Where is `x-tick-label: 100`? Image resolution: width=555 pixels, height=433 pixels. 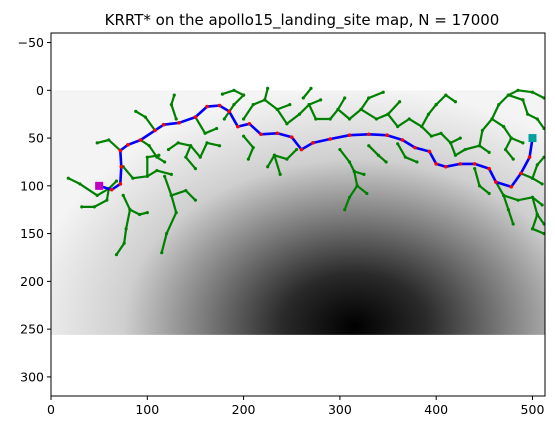
x-tick-label: 100 is located at coordinates (147, 409).